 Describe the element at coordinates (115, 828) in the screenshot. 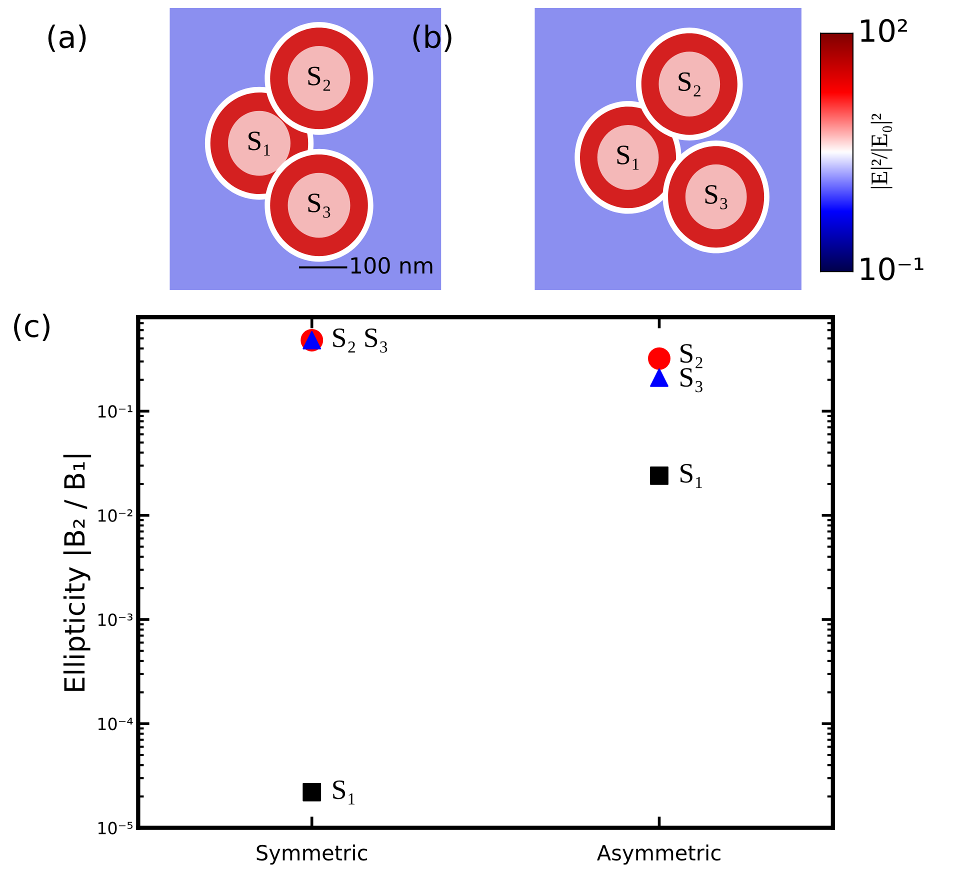

I see `y-tick-label: 10⁻⁵` at that location.